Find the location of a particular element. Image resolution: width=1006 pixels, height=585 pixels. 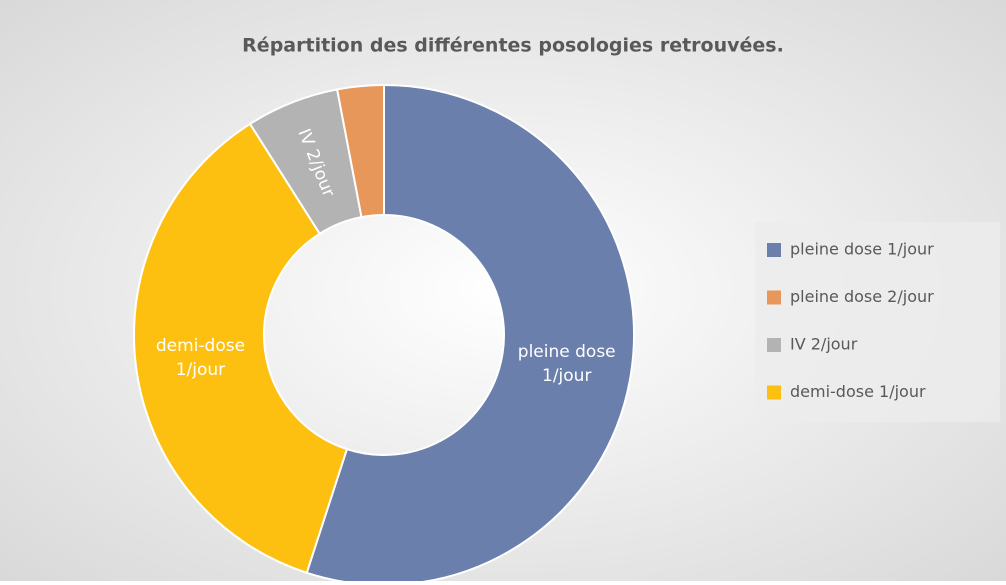

donut-slice is located at coordinates (360, 151).